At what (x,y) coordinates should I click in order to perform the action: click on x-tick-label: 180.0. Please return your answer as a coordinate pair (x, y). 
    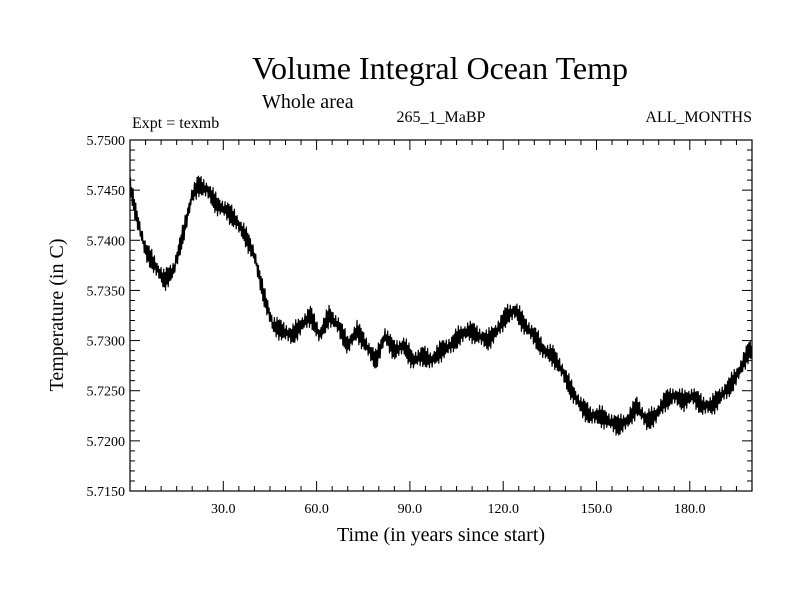
    Looking at the image, I should click on (690, 509).